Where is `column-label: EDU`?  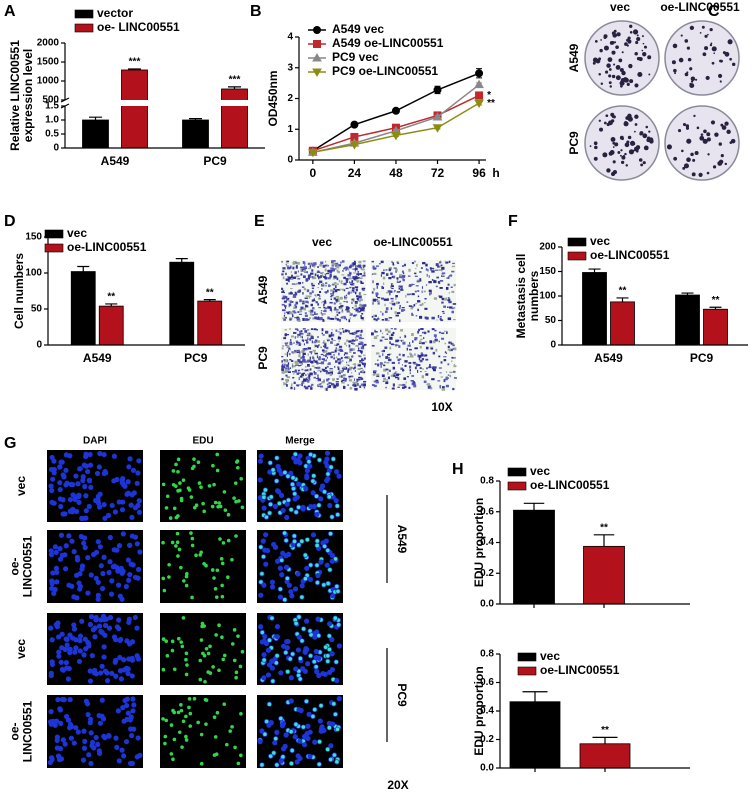 column-label: EDU is located at coordinates (202, 441).